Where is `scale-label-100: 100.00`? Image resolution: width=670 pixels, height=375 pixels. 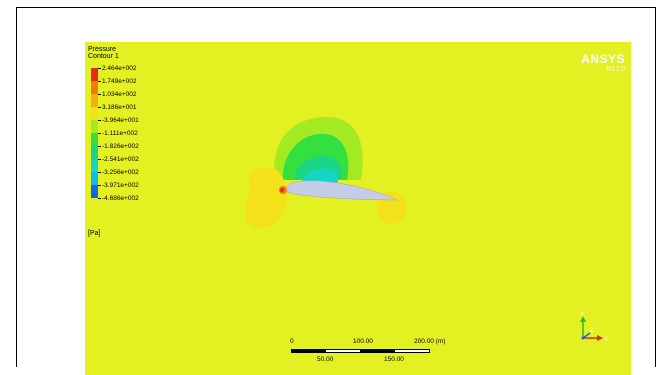 scale-label-100: 100.00 is located at coordinates (363, 341).